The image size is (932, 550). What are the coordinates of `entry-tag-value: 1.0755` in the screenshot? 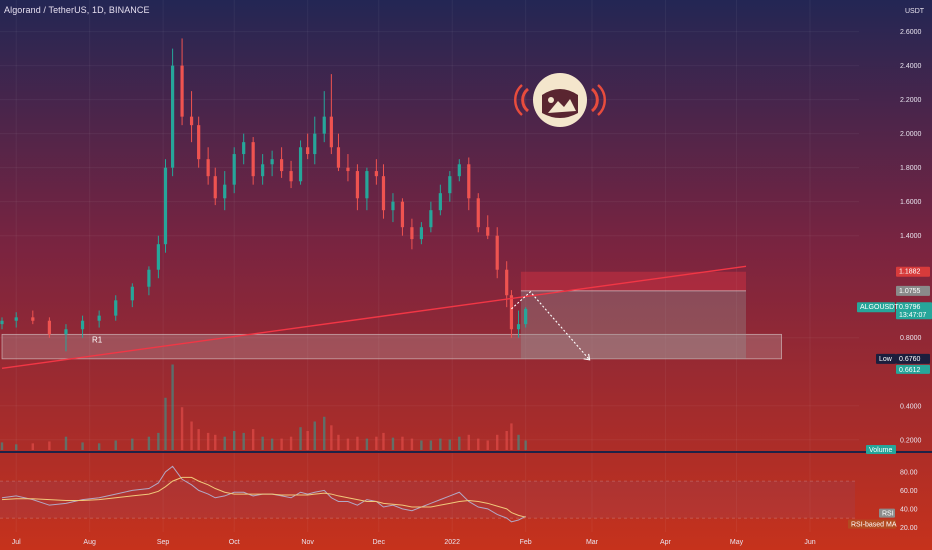 It's located at (910, 291).